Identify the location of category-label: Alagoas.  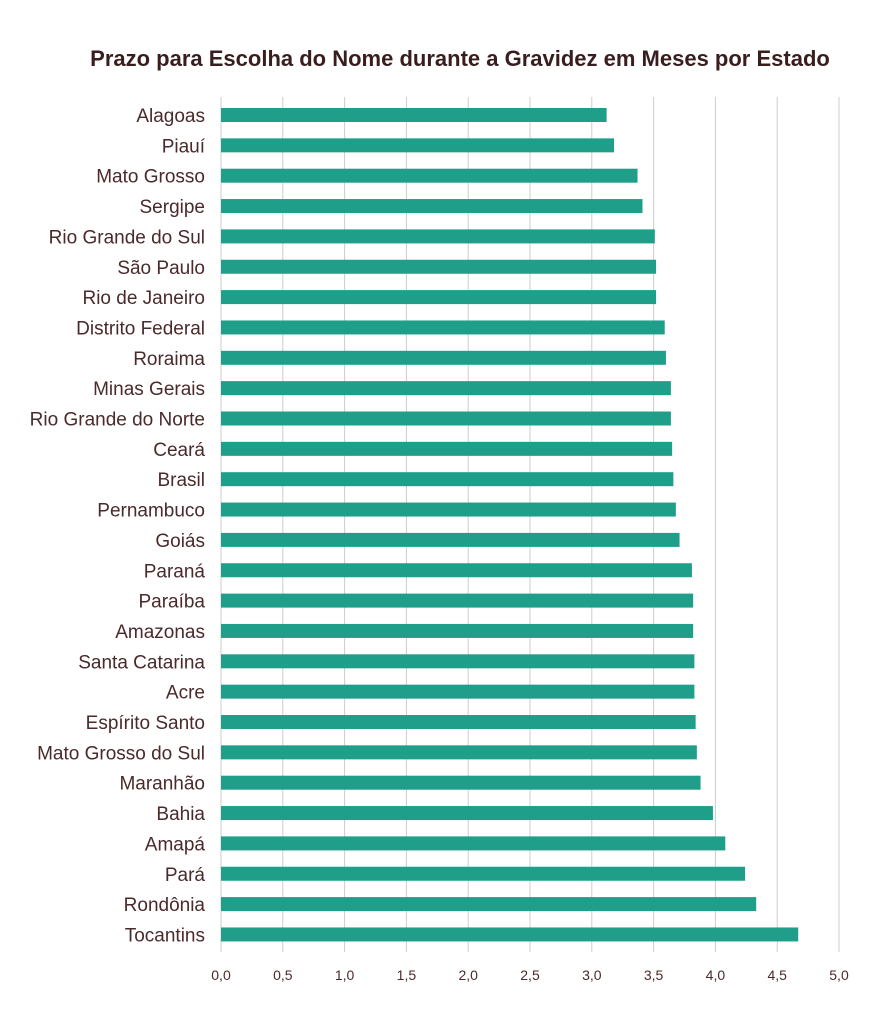
(170, 116).